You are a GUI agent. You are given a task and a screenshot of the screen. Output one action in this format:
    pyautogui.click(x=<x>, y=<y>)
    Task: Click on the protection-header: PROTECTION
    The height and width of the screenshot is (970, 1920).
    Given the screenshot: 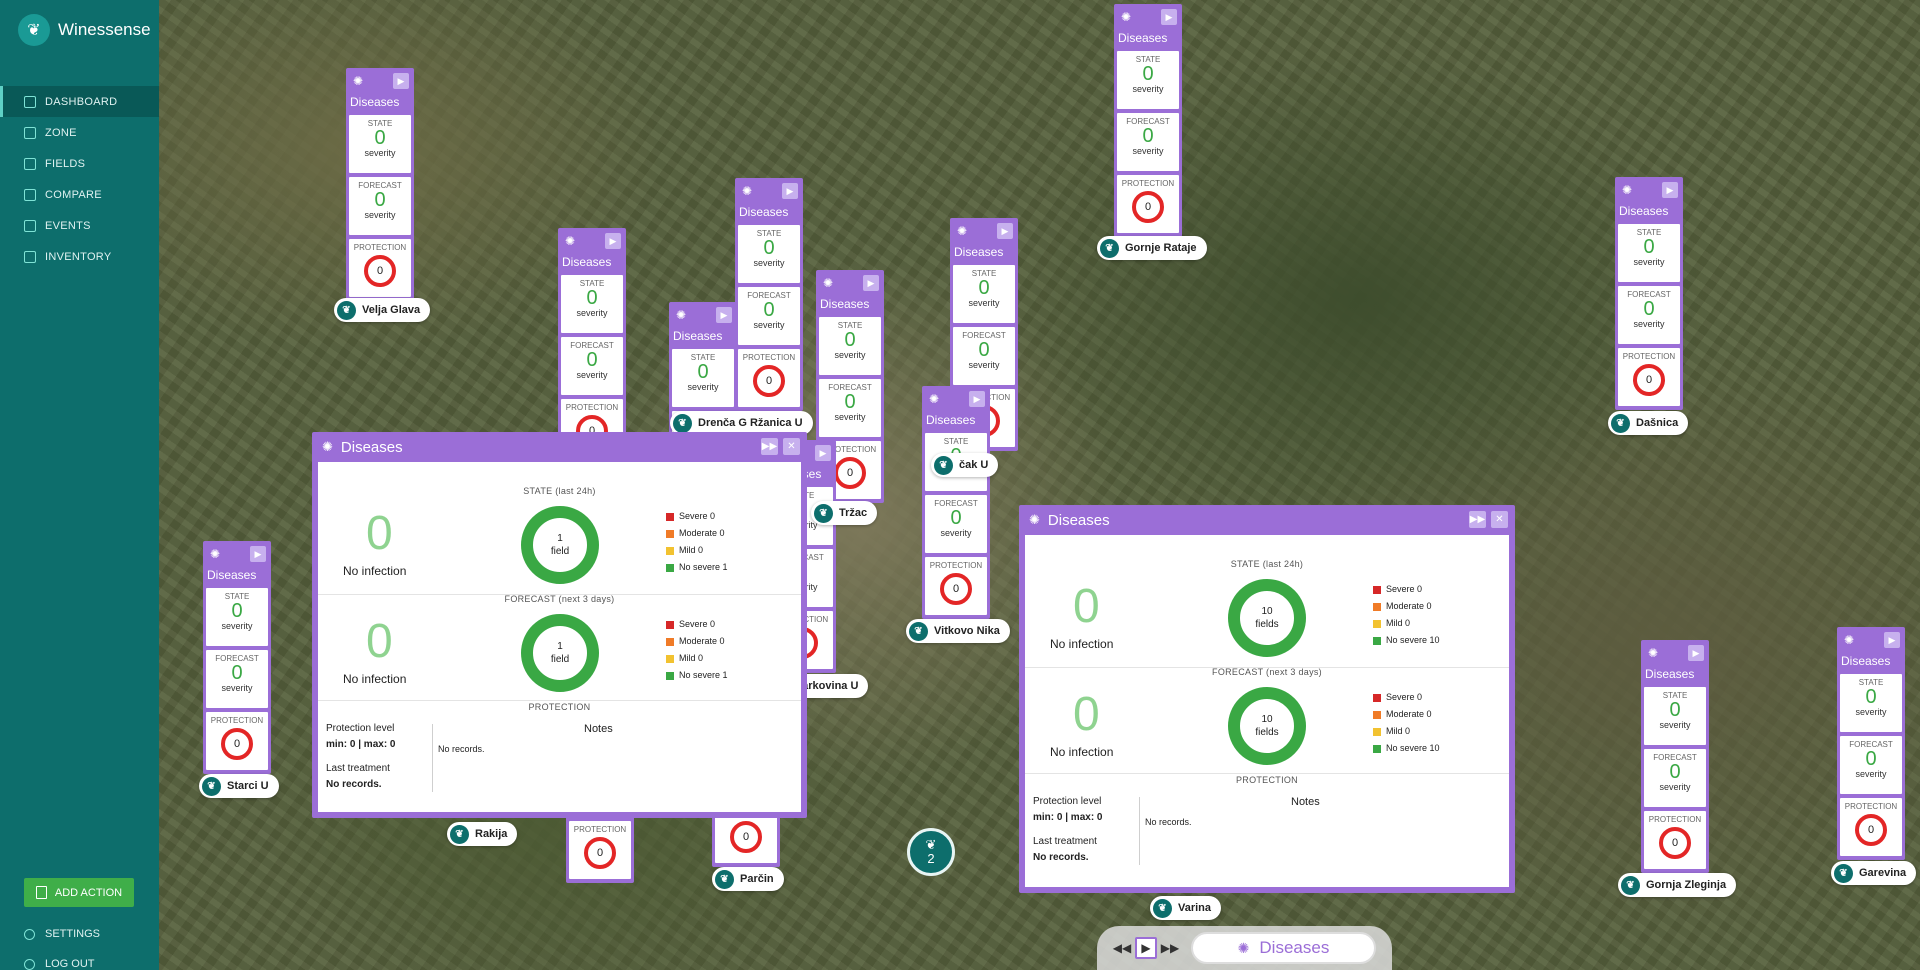 What is the action you would take?
    pyautogui.click(x=1266, y=780)
    